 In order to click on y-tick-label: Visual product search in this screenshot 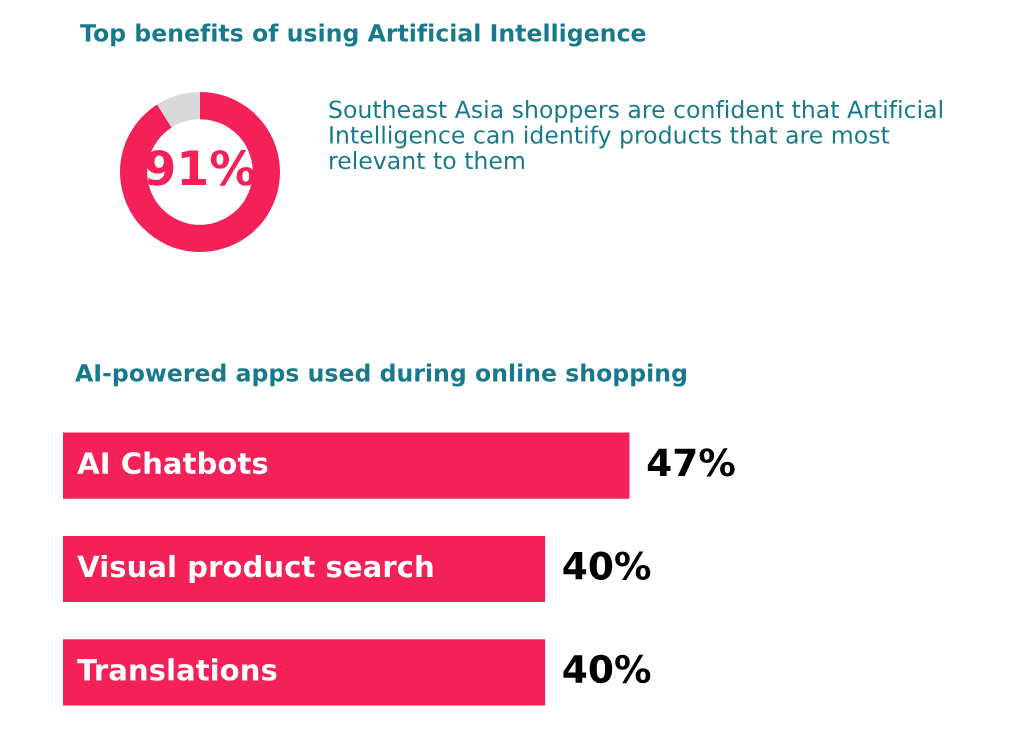, I will do `click(255, 569)`.